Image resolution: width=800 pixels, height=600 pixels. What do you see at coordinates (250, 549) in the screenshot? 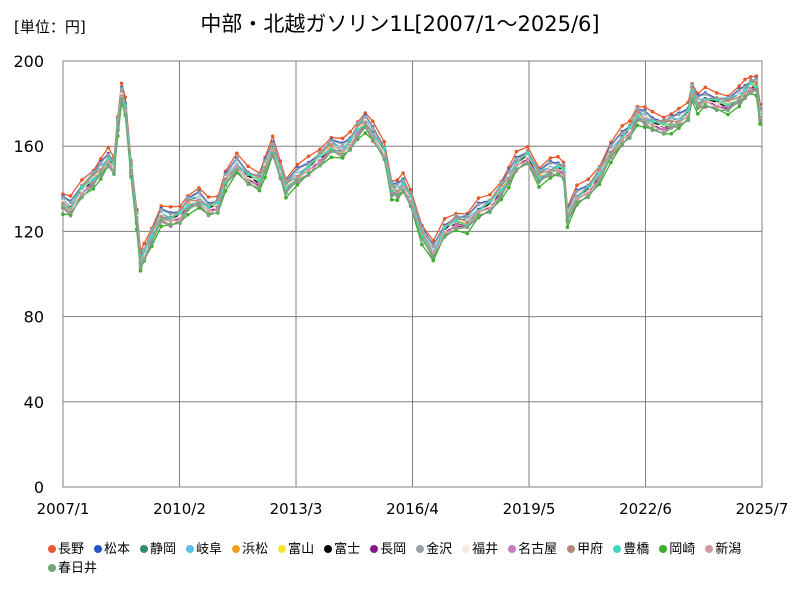
I see `legend-item: 浜松` at bounding box center [250, 549].